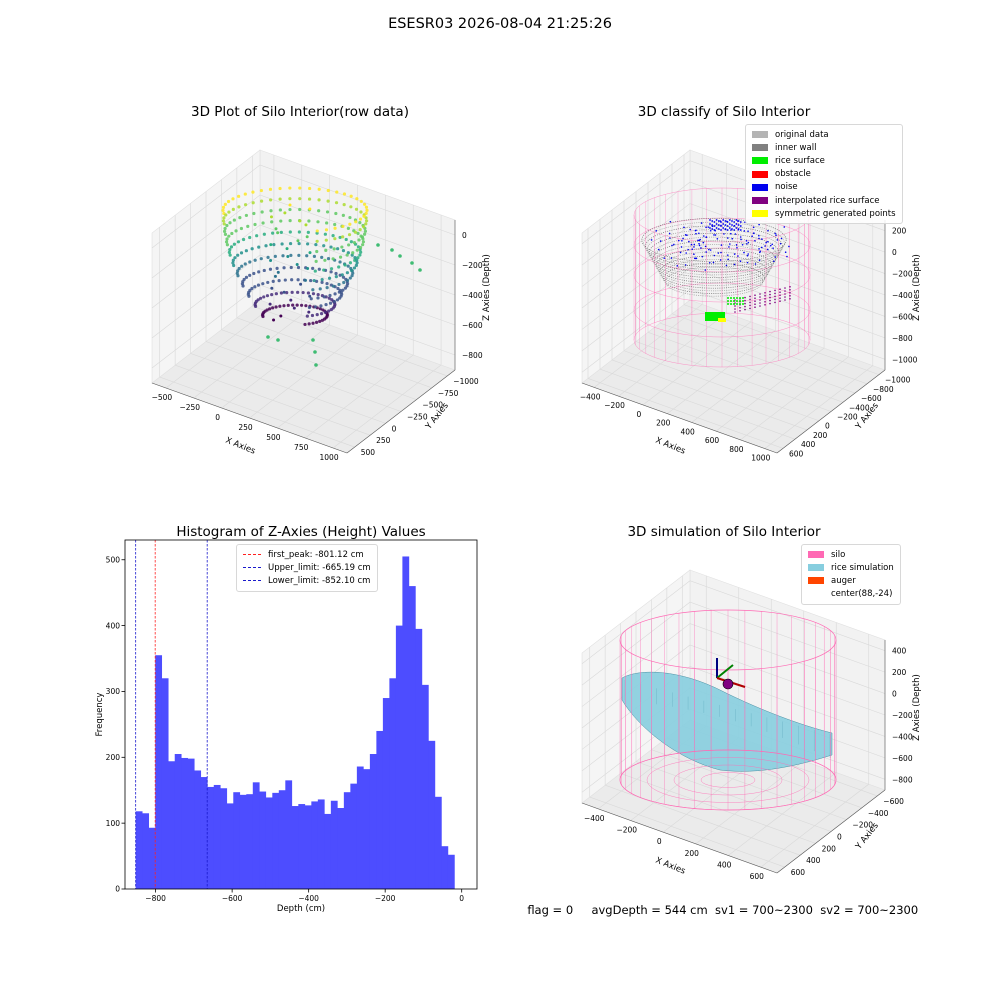  I want to click on legend-entry: silo, so click(851, 554).